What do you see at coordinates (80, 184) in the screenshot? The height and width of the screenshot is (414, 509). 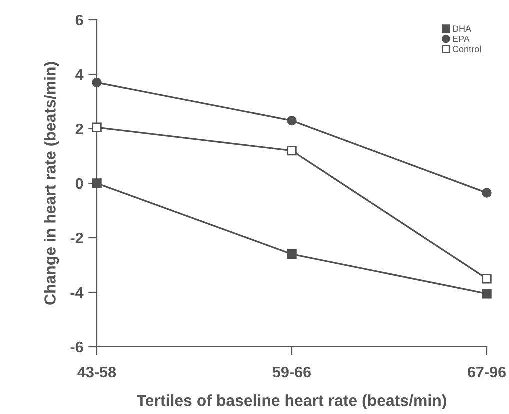 I see `y-tick-label: 0` at bounding box center [80, 184].